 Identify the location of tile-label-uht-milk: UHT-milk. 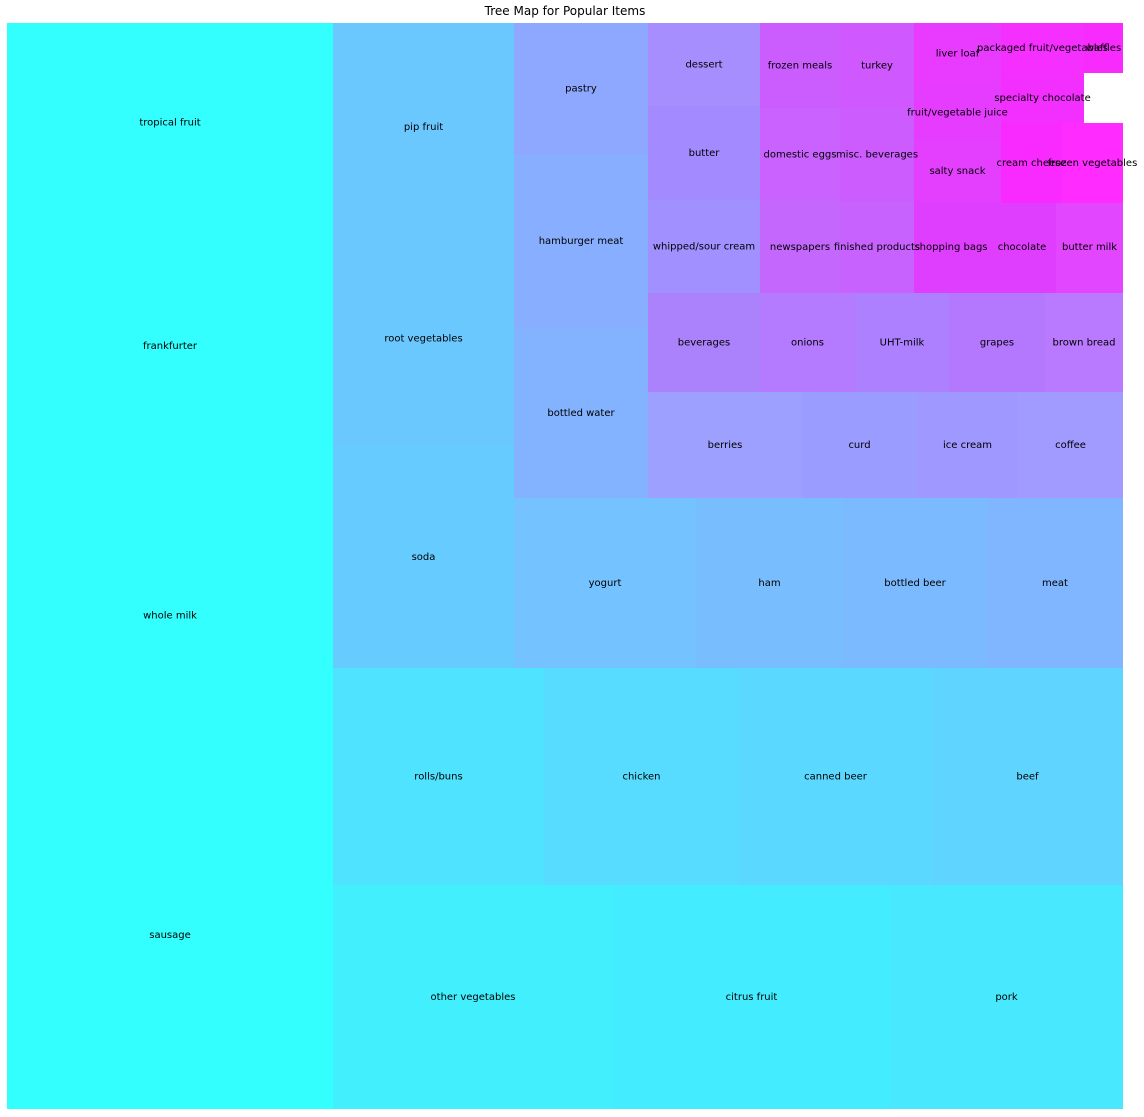
(902, 343).